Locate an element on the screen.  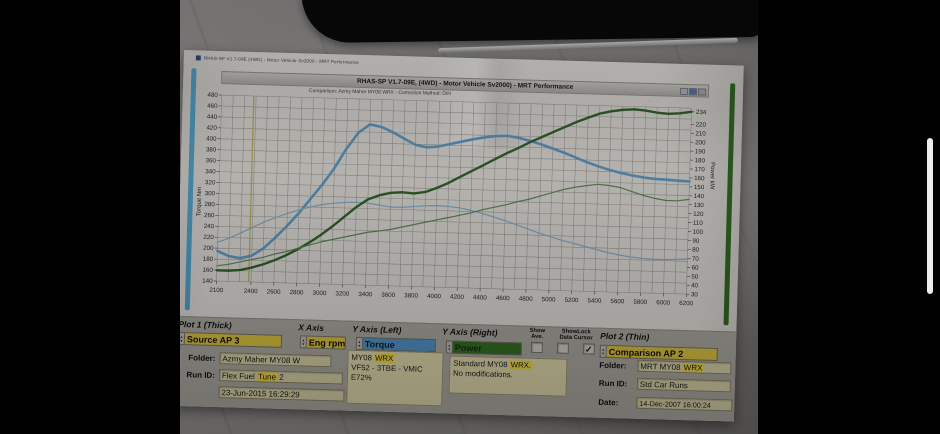
y-right-tick-label: 180 is located at coordinates (700, 160).